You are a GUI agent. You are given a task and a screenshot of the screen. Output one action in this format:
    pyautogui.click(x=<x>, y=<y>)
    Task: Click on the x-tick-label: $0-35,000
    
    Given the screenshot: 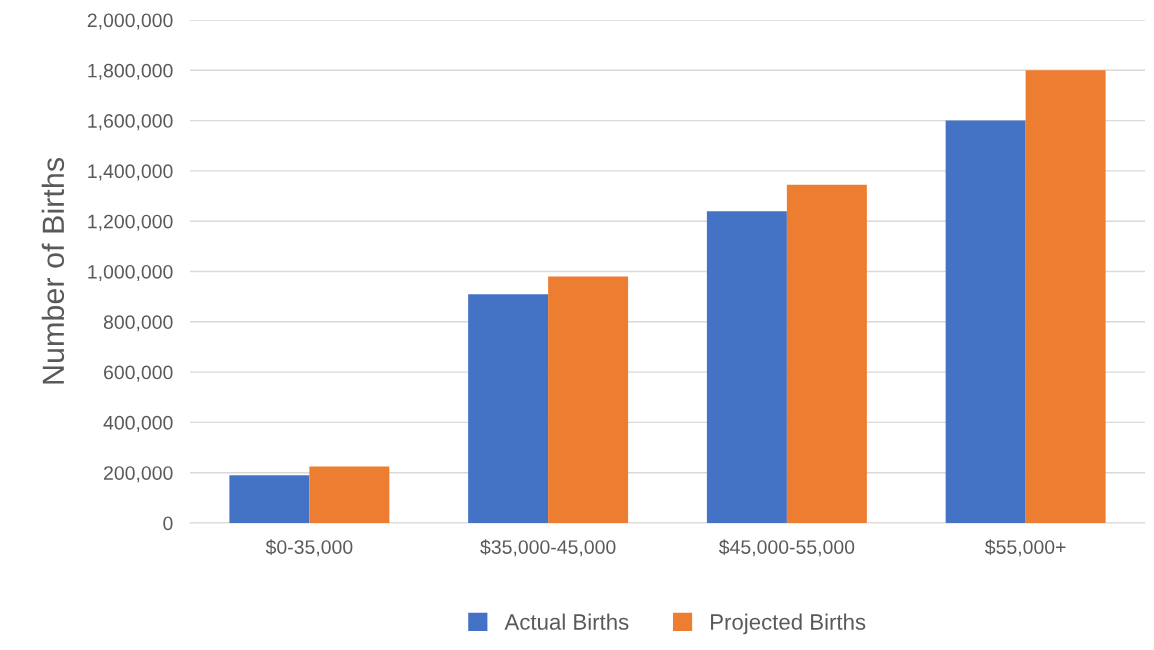 What is the action you would take?
    pyautogui.click(x=309, y=548)
    